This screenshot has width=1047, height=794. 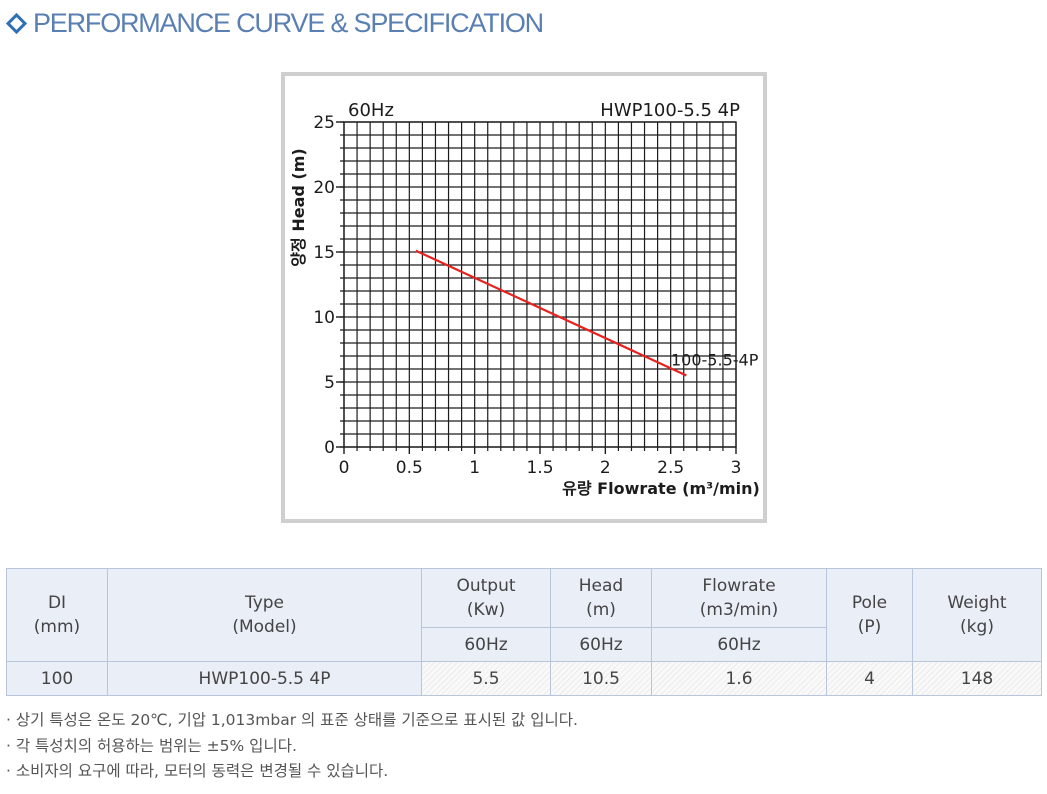 What do you see at coordinates (197, 771) in the screenshot?
I see `note-item: · 소비자의 요구에 따라, 모터의 동력은 변경될 수 있습니다.` at bounding box center [197, 771].